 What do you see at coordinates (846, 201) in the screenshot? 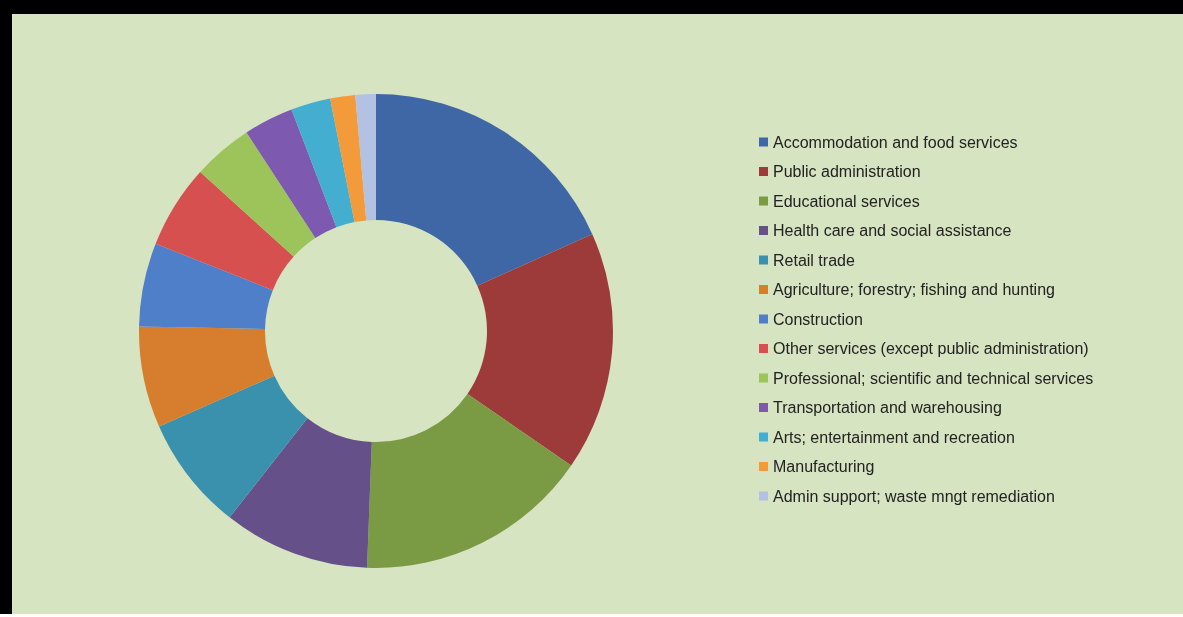
I see `legend-label: Educational services` at bounding box center [846, 201].